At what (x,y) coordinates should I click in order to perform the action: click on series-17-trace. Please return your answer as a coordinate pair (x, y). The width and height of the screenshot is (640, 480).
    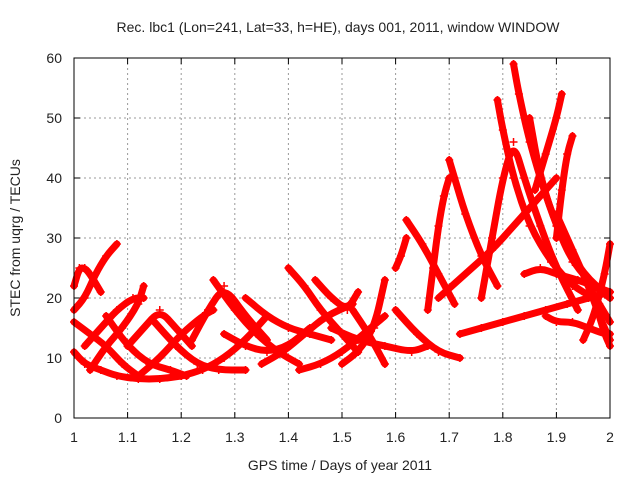
    Looking at the image, I should click on (342, 343).